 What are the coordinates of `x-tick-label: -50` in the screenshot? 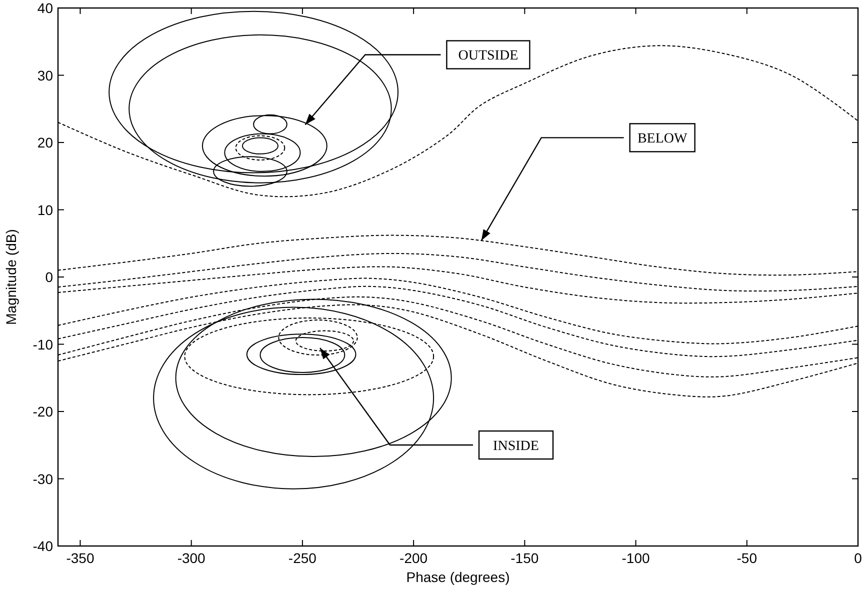 It's located at (747, 558).